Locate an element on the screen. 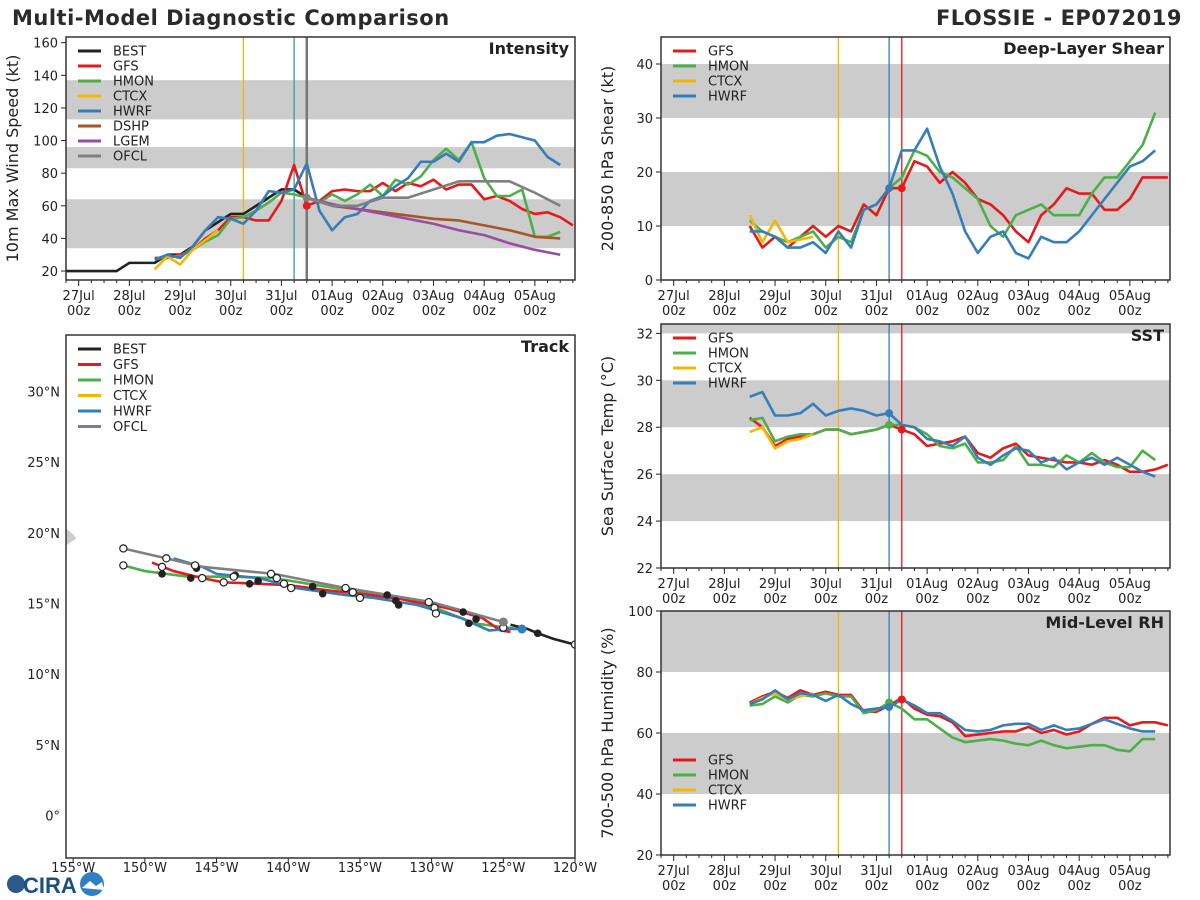 This screenshot has width=1200, height=900. y-tick-label: 100 is located at coordinates (45, 142).